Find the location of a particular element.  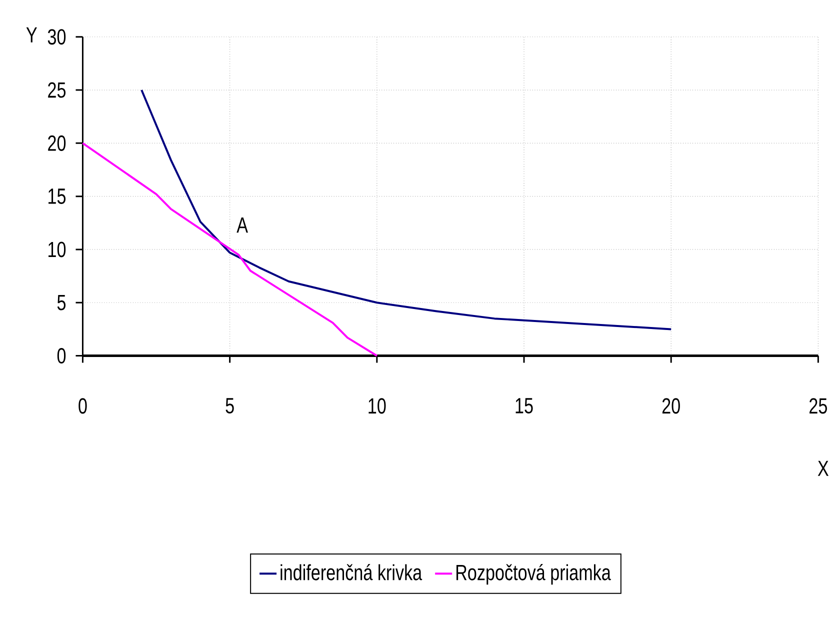

y-tick-label: 20 is located at coordinates (57, 143).